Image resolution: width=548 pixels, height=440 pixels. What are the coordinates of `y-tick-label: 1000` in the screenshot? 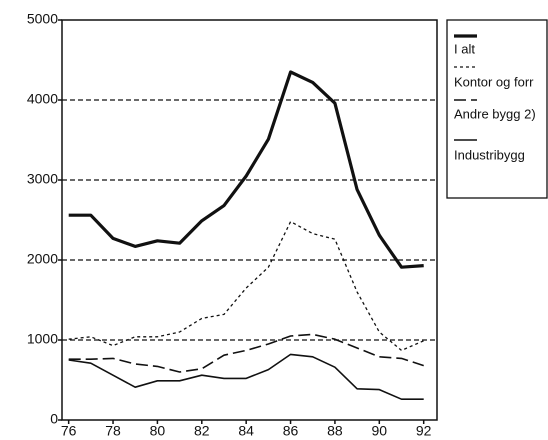 It's located at (42, 339).